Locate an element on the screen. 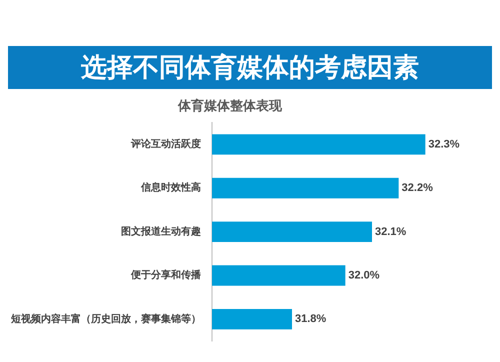 This screenshot has width=500, height=362. y-tick-label: 短视频内容丰富（历史回放，赛事集锦等） is located at coordinates (105, 318).